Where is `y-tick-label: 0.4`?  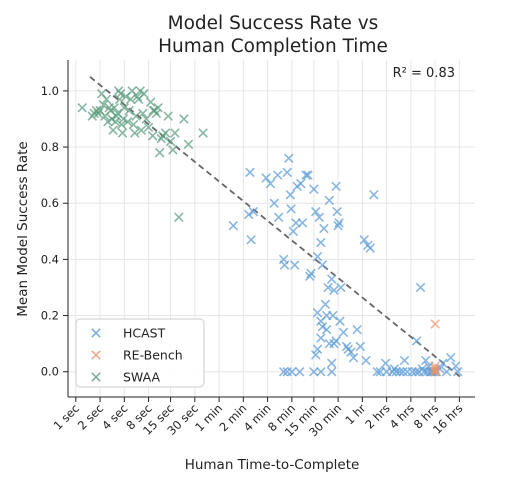 y-tick-label: 0.4 is located at coordinates (50, 259).